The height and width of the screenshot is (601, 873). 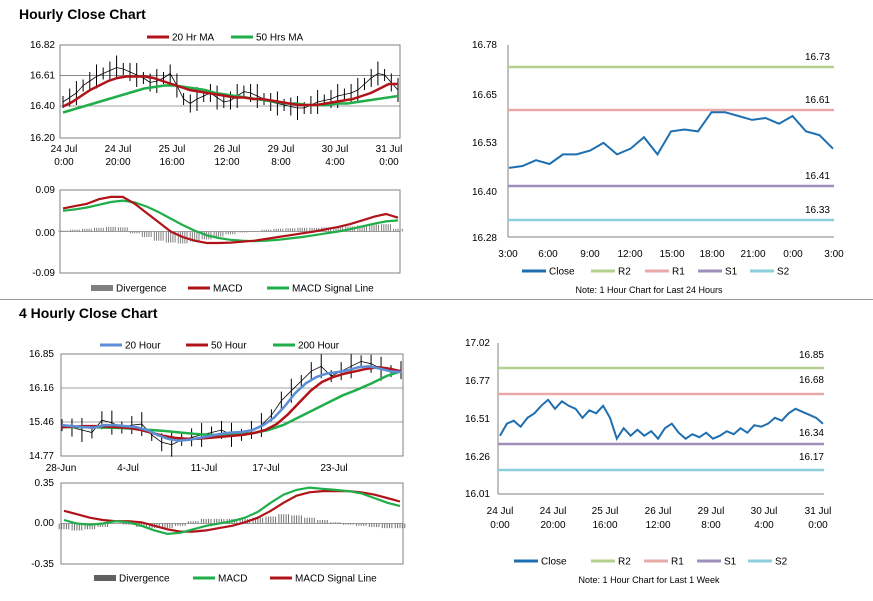 I want to click on level-label-s2: 16.17, so click(x=811, y=457).